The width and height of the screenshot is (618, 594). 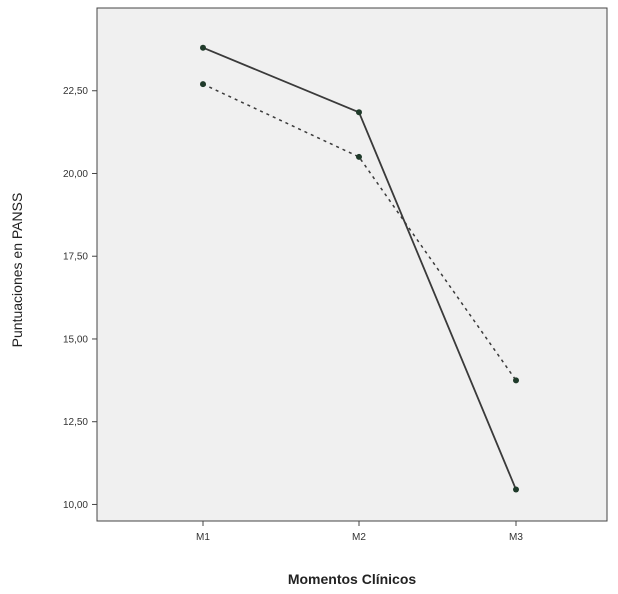 What do you see at coordinates (203, 537) in the screenshot?
I see `x-tick-label: M1` at bounding box center [203, 537].